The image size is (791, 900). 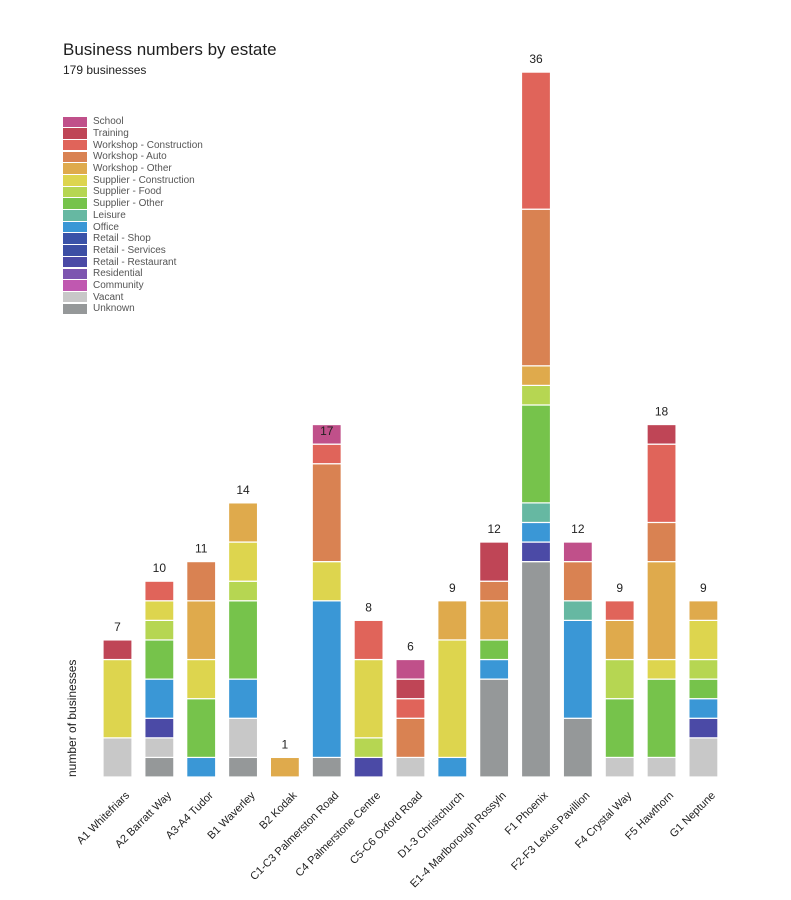 I want to click on legend-label: Retail - Services, so click(x=129, y=250).